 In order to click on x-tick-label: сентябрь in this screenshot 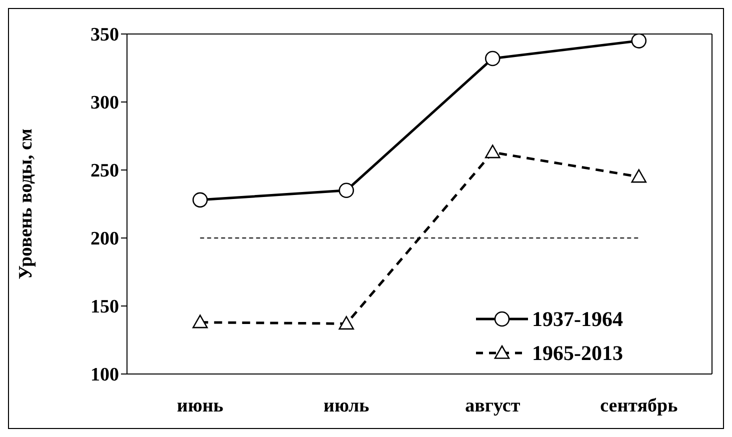, I will do `click(639, 405)`.